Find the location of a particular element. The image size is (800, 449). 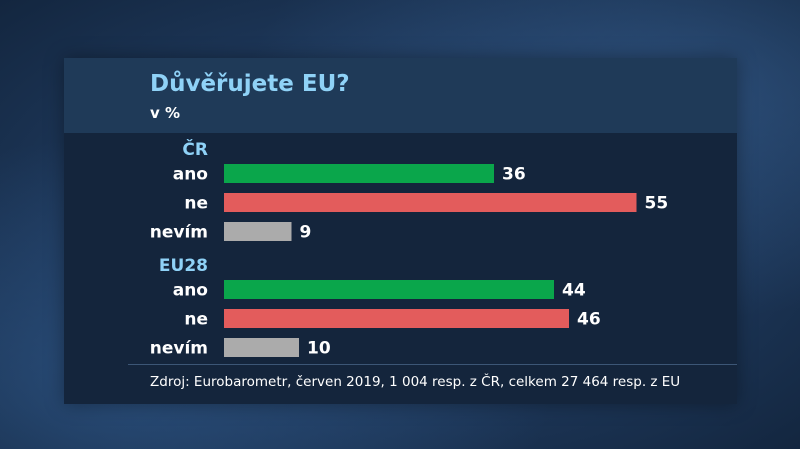

source-divider is located at coordinates (432, 364).